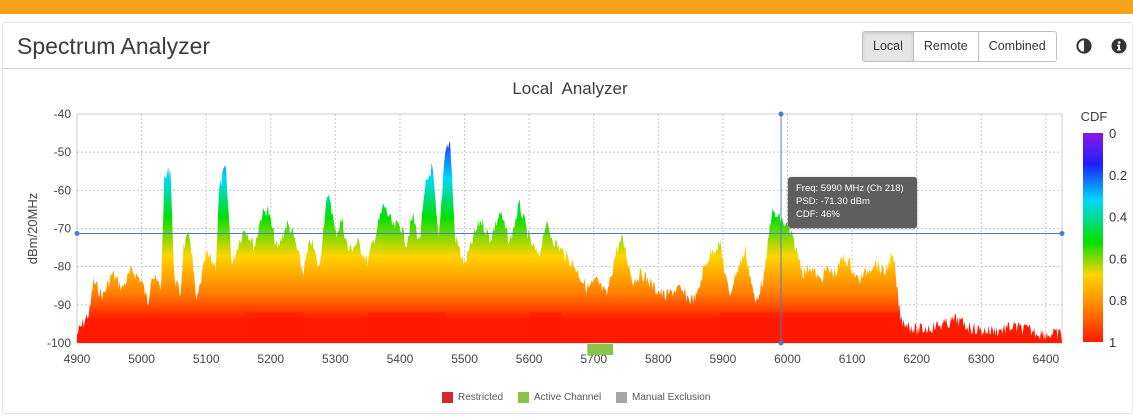  What do you see at coordinates (141, 359) in the screenshot?
I see `x-tick-label: 5000` at bounding box center [141, 359].